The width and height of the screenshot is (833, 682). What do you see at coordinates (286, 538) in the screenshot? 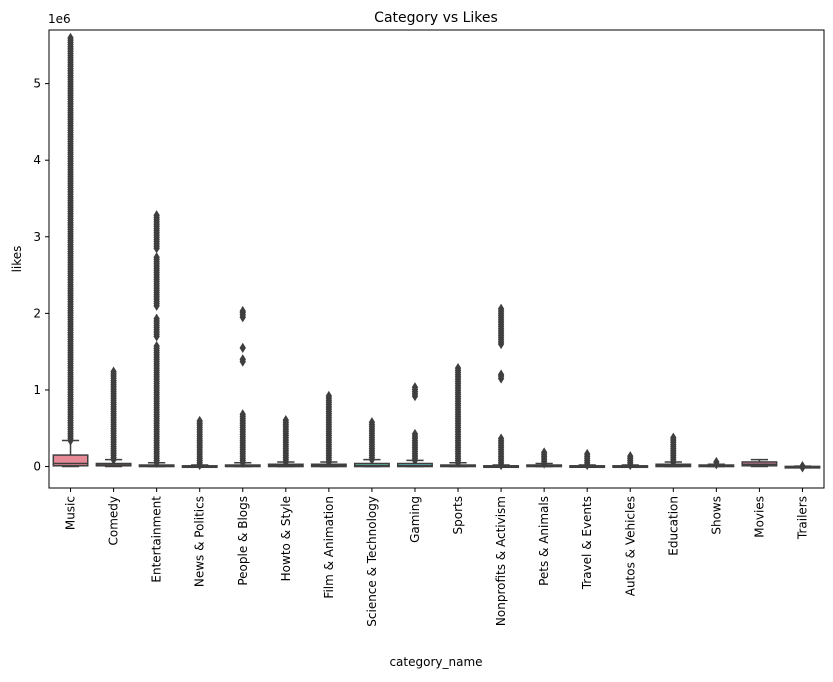
I see `x-tick-label: Howto & Style` at bounding box center [286, 538].